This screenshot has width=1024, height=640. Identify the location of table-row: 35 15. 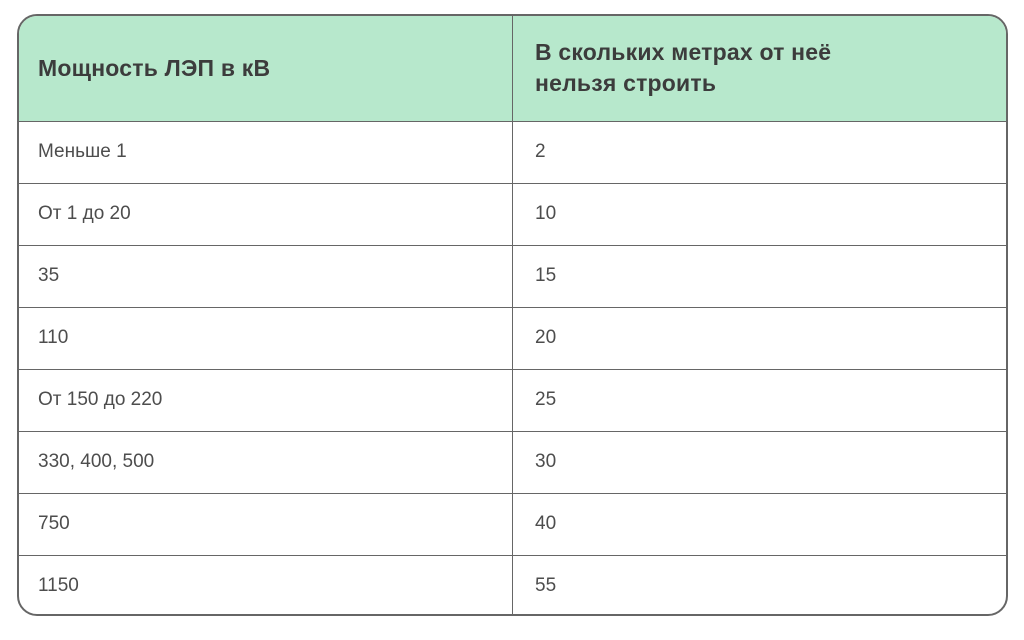
(512, 275).